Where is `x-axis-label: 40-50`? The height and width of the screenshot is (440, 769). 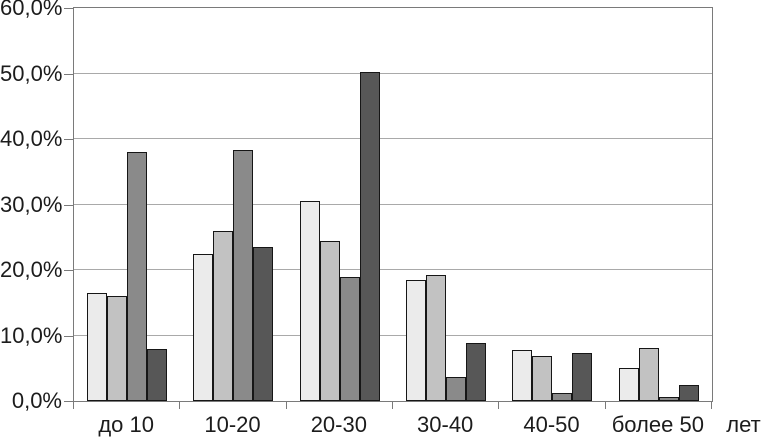 x-axis-label: 40-50 is located at coordinates (551, 424).